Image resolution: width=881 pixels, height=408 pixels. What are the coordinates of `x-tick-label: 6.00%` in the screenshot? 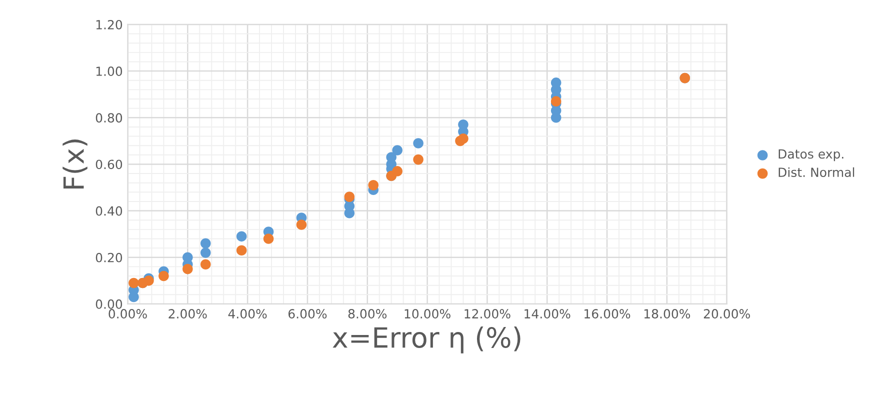 It's located at (307, 313).